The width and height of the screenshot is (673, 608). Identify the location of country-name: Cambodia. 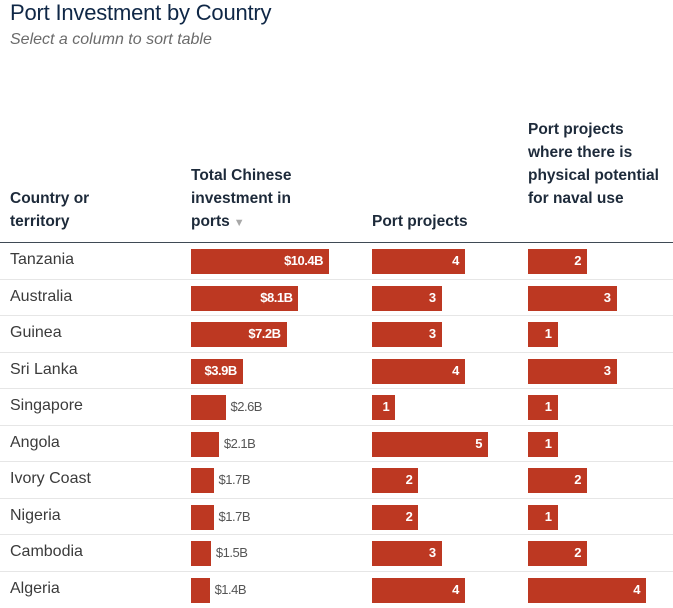
(46, 552).